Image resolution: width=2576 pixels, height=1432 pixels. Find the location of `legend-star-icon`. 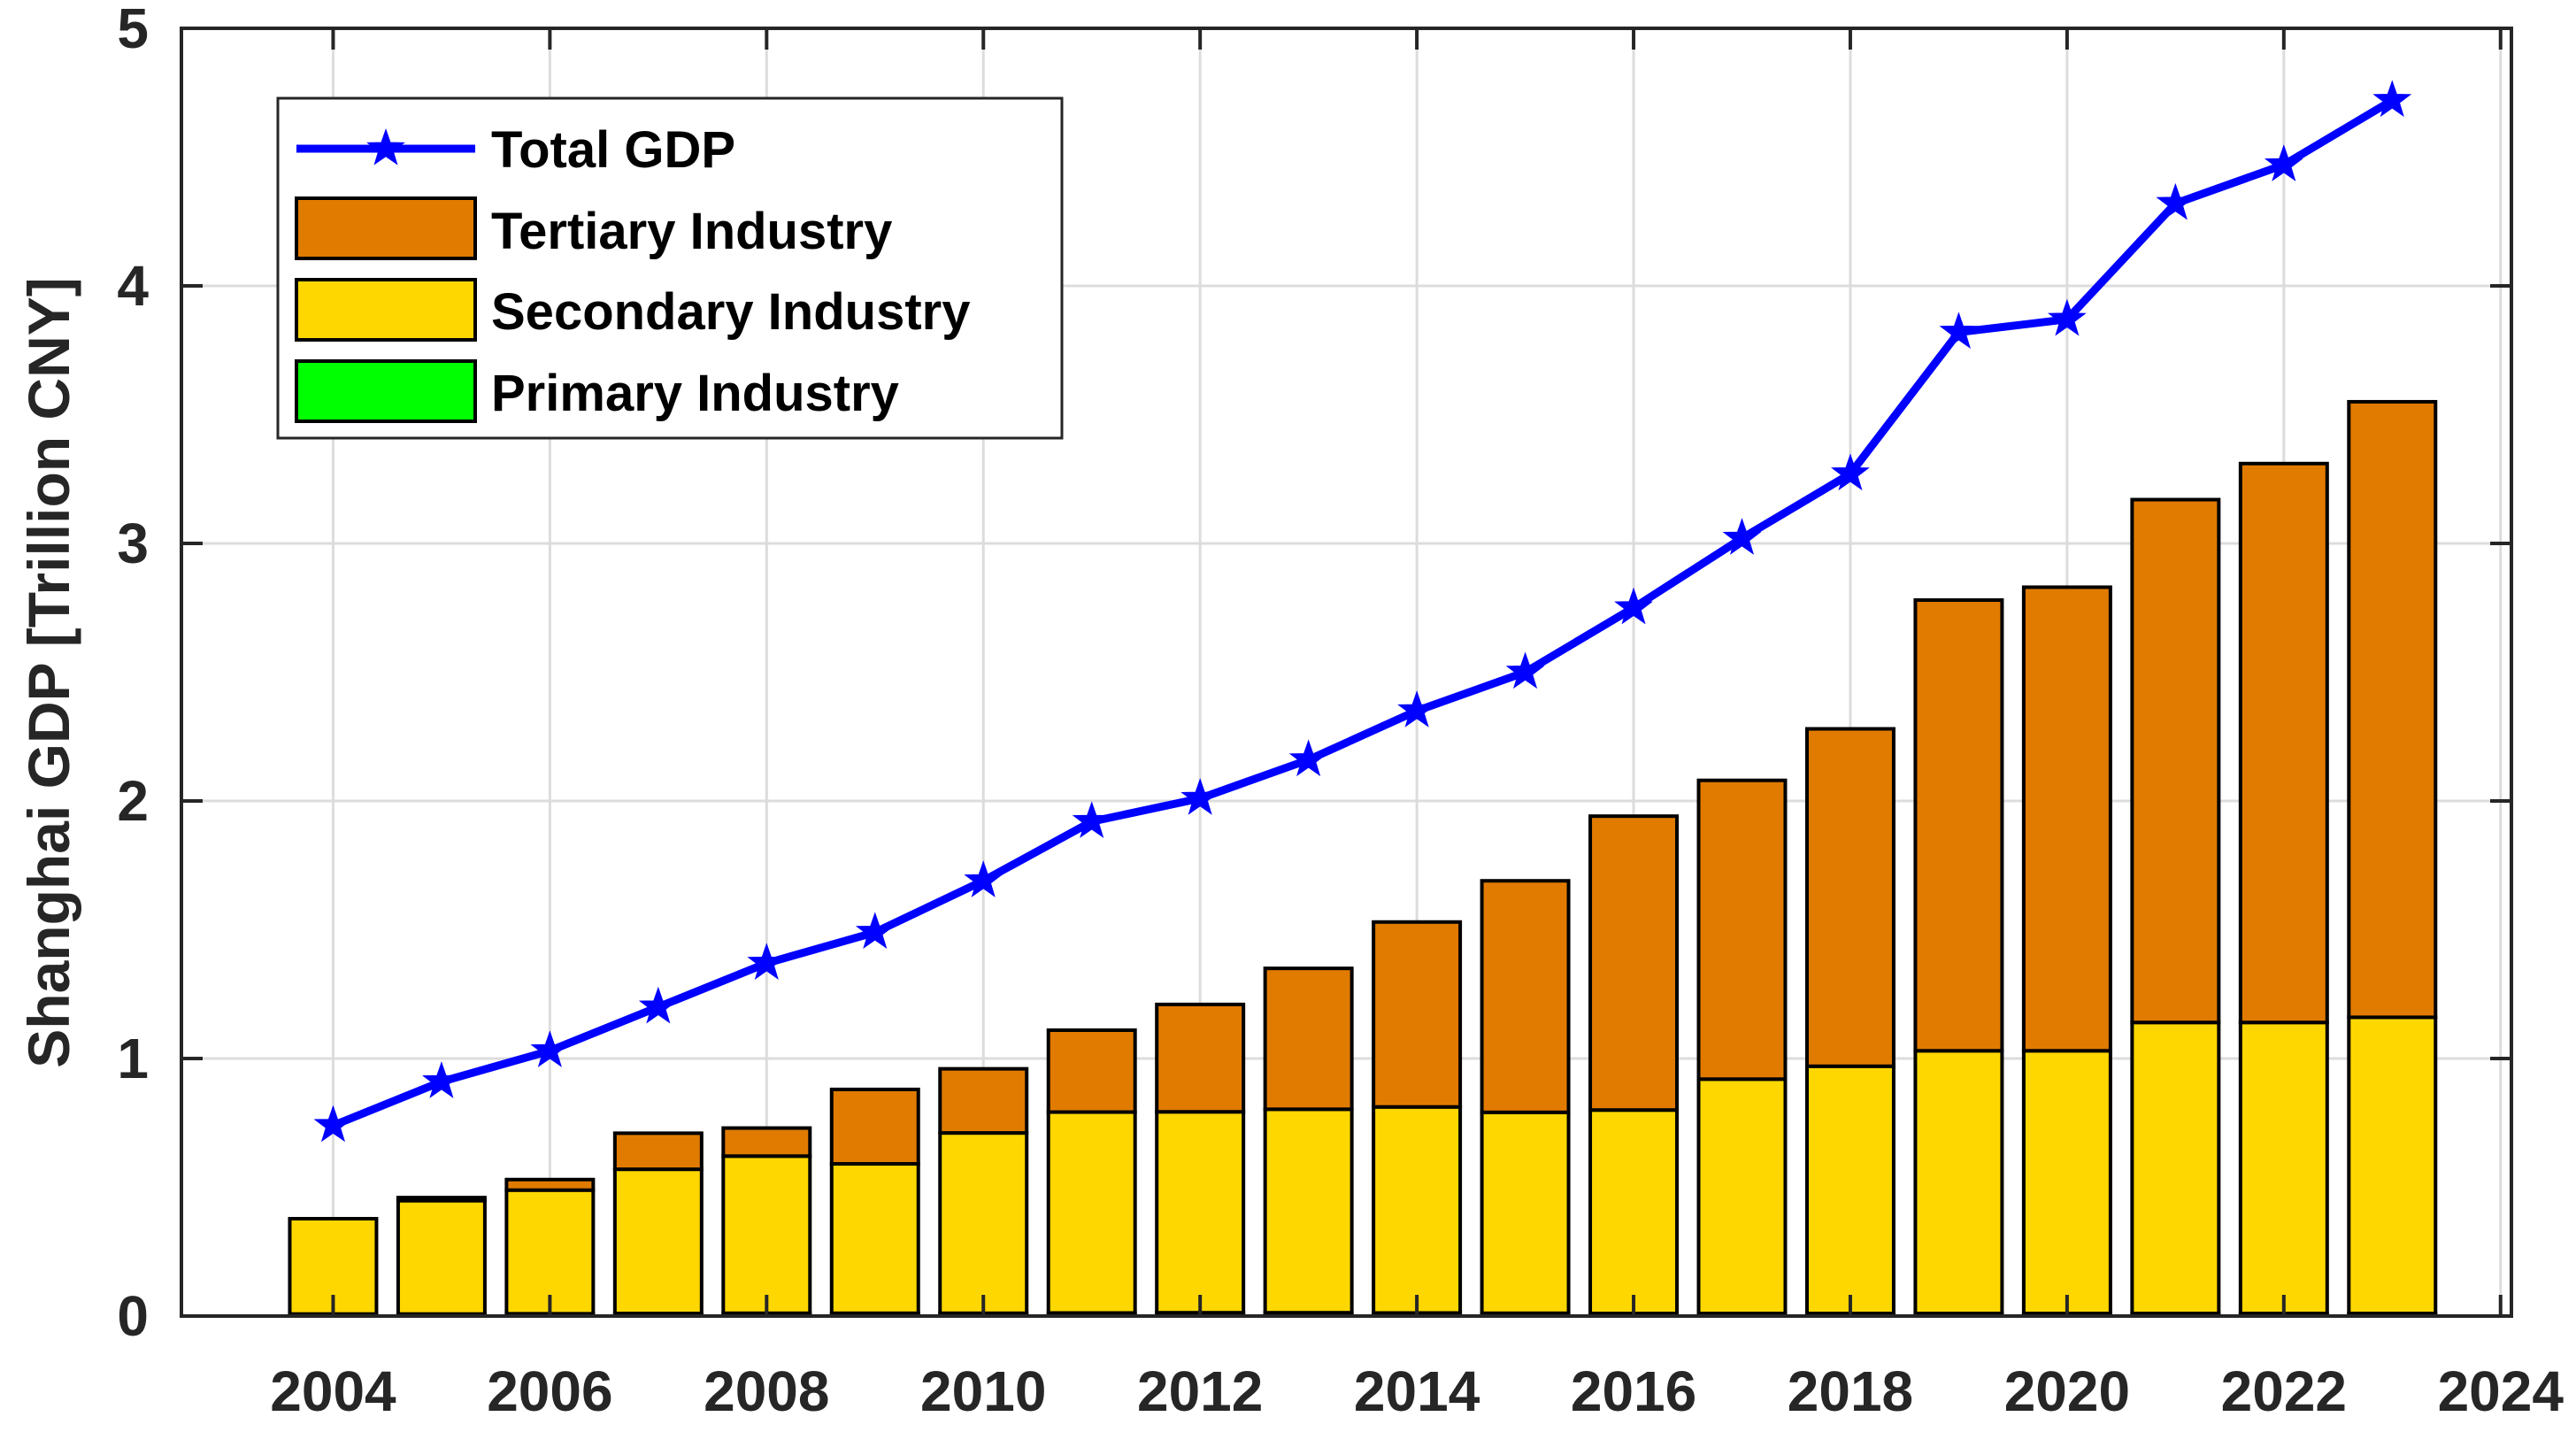

legend-star-icon is located at coordinates (385, 146).